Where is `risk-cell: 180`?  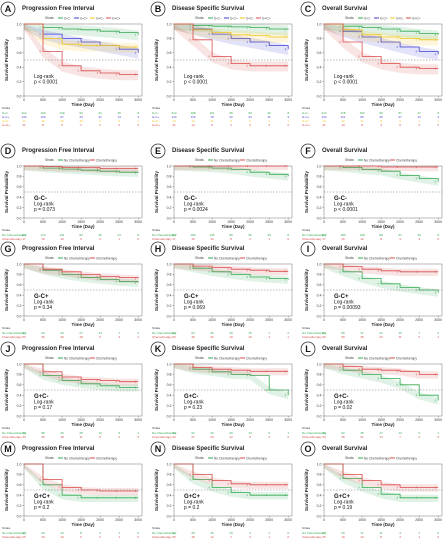 risk-cell: 180 is located at coordinates (193, 235).